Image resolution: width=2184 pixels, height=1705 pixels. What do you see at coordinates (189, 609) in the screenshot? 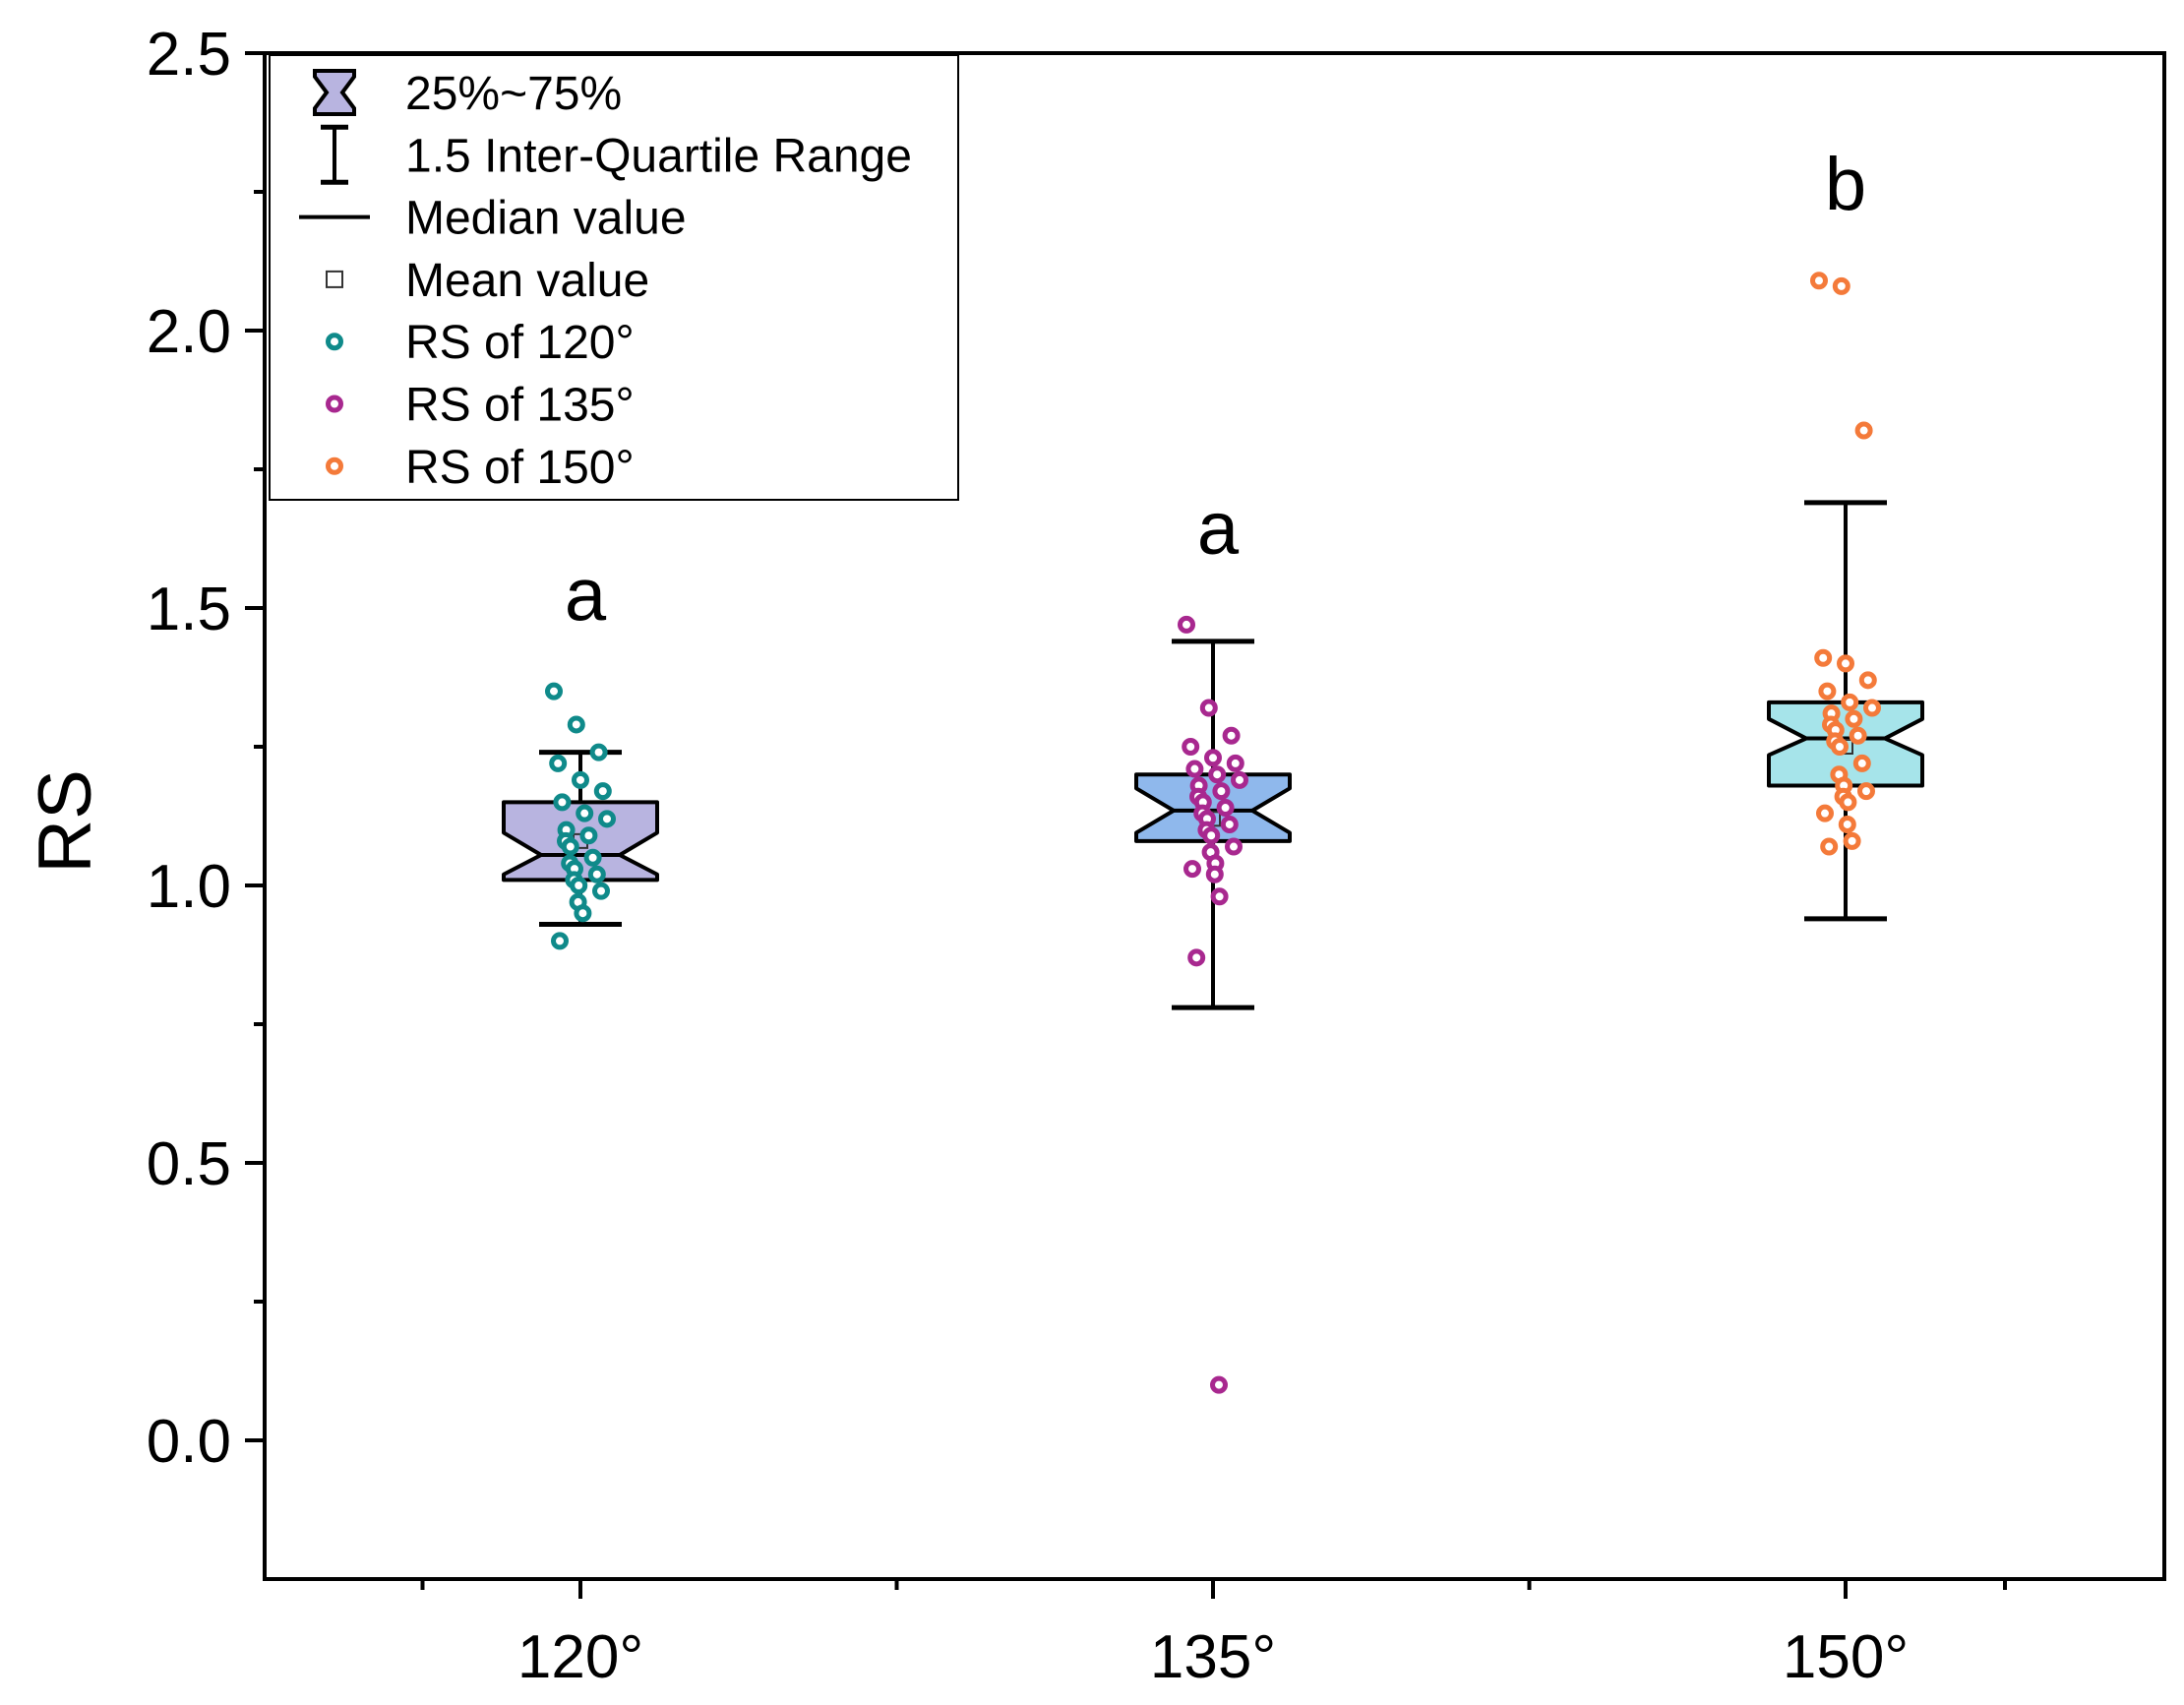
I see `y-tick-label: 1.5` at bounding box center [189, 609].